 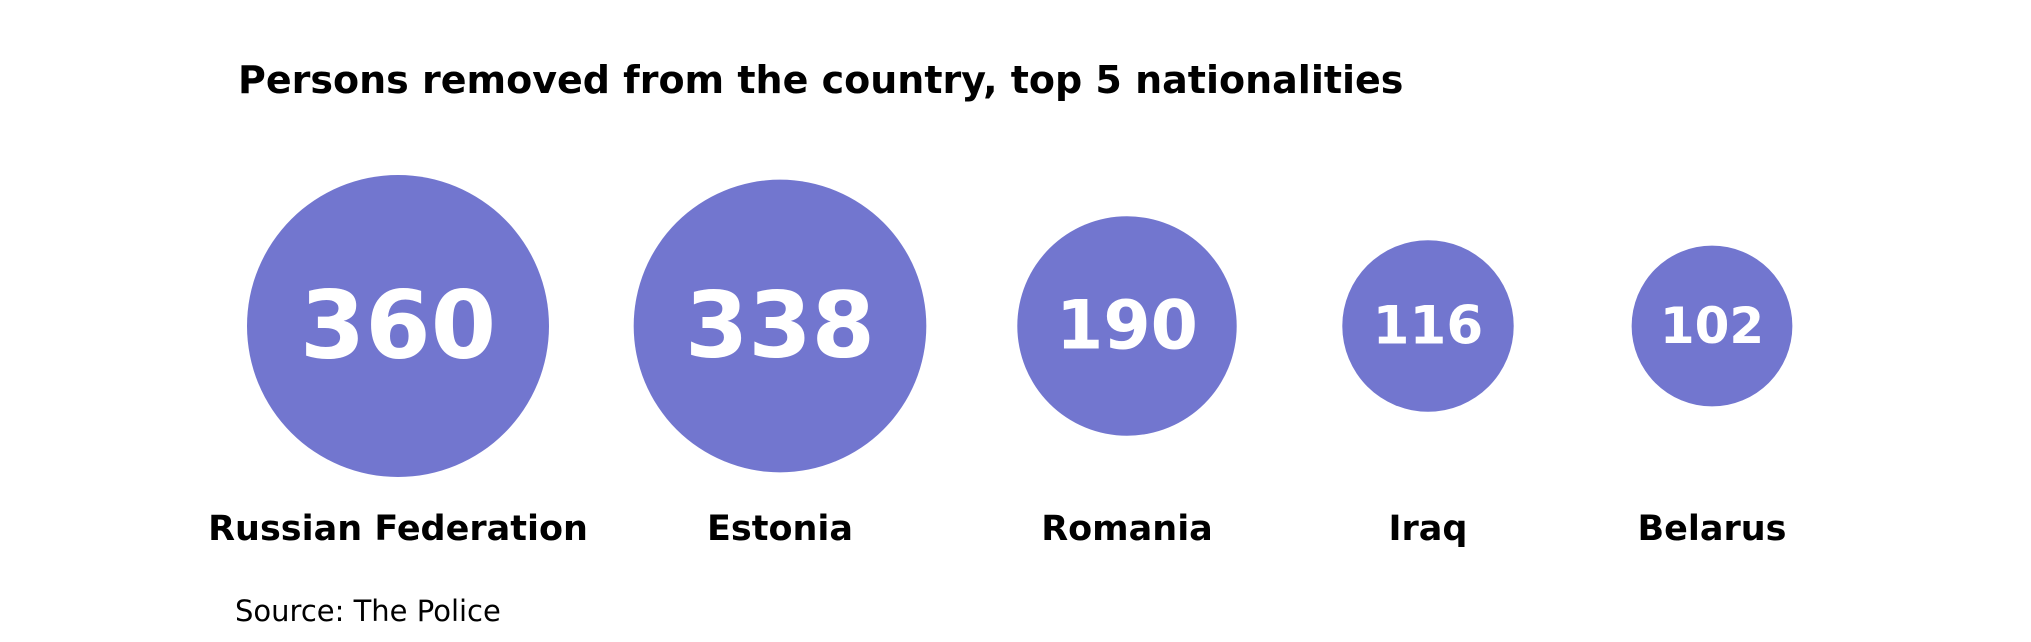 What do you see at coordinates (780, 529) in the screenshot?
I see `category-label-estonia: Estonia` at bounding box center [780, 529].